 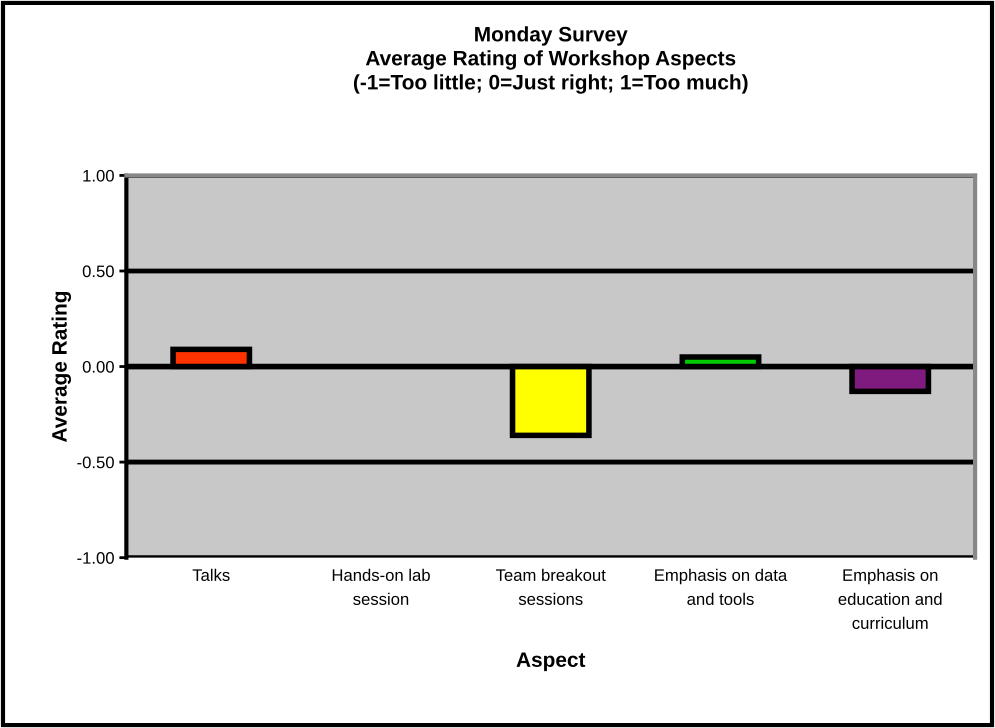 What do you see at coordinates (551, 662) in the screenshot?
I see `x-axis-title: Aspect` at bounding box center [551, 662].